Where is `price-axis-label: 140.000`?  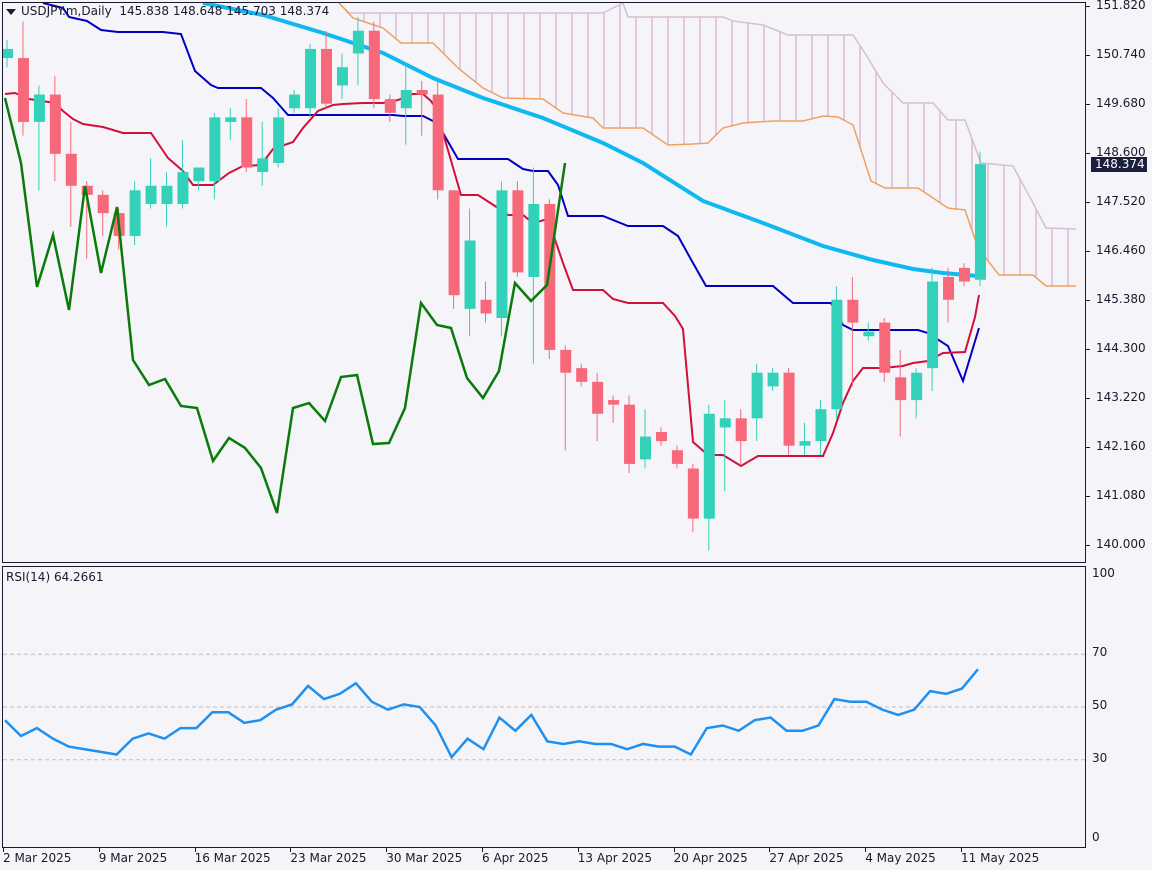
price-axis-label: 140.000 is located at coordinates (1121, 544).